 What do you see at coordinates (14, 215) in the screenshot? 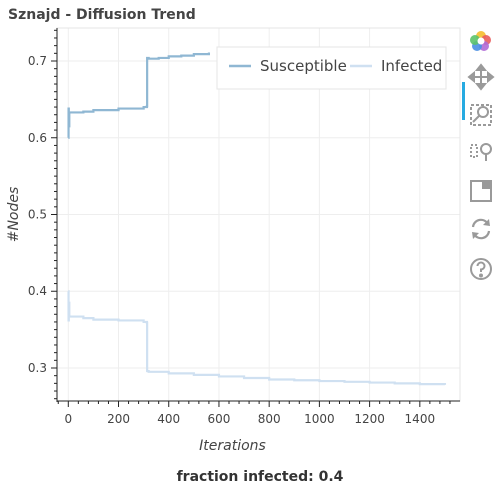
I see `y-axis-label: #Nodes` at bounding box center [14, 215].